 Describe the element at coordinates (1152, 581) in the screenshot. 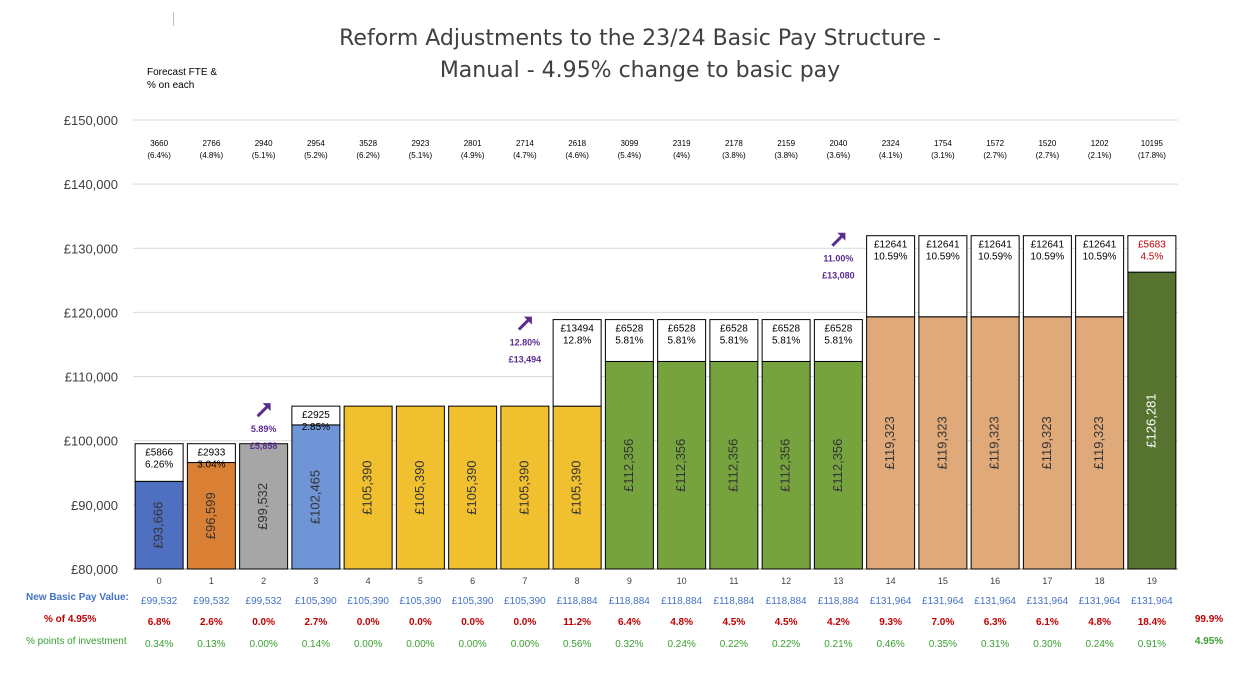

I see `x-tick-label: 19` at that location.